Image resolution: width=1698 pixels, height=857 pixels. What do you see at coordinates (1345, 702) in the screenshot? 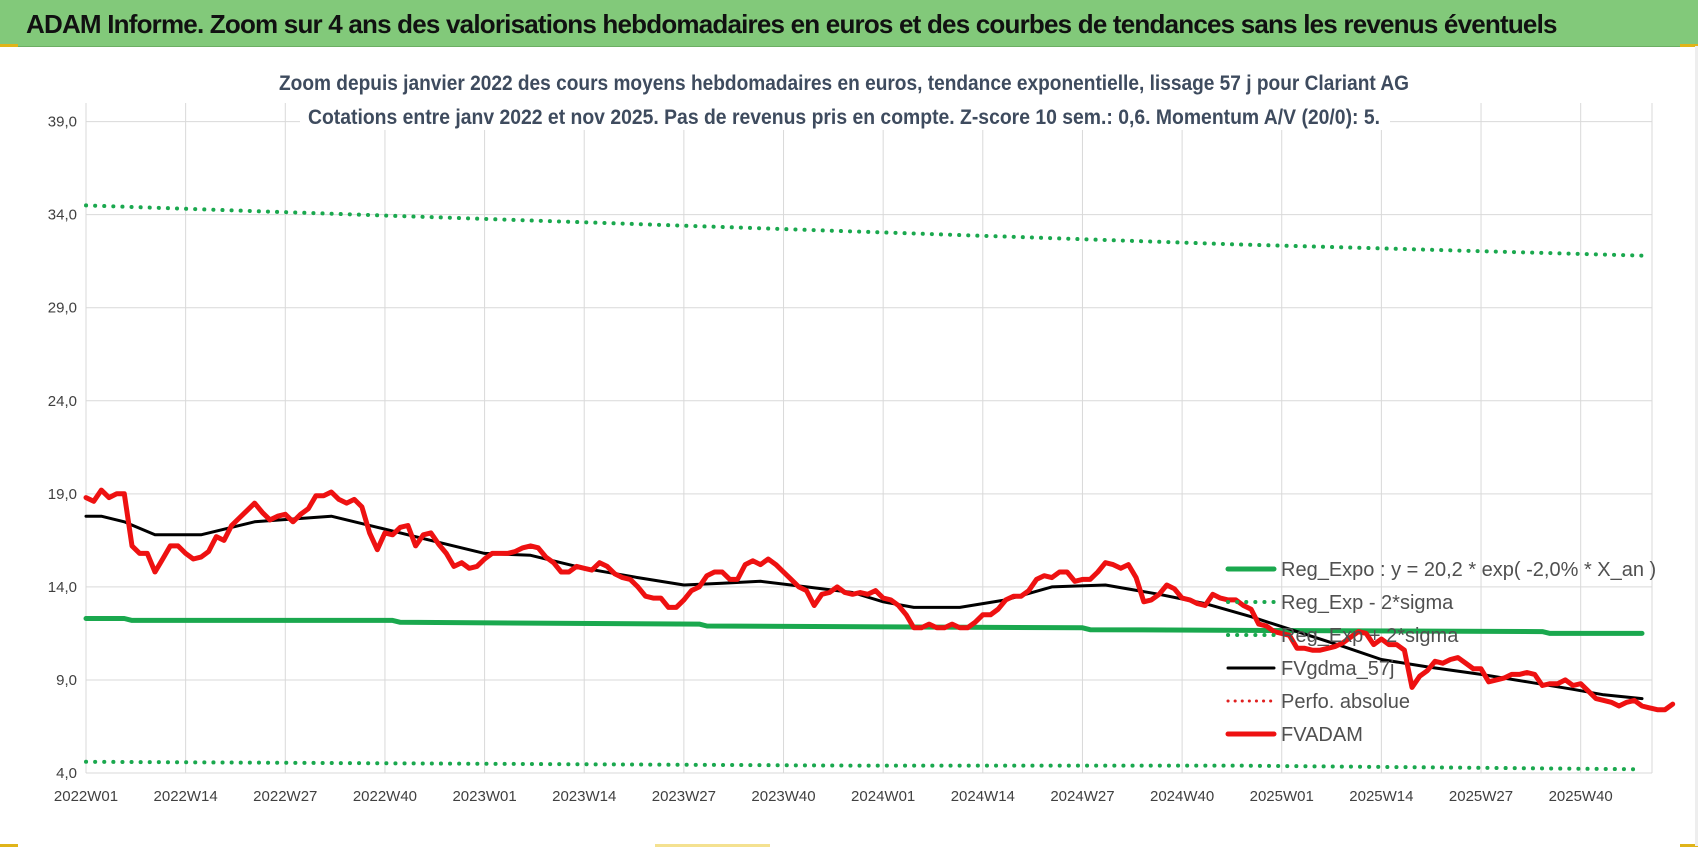
I see `legend-label-4: Perfo. absolue` at bounding box center [1345, 702].